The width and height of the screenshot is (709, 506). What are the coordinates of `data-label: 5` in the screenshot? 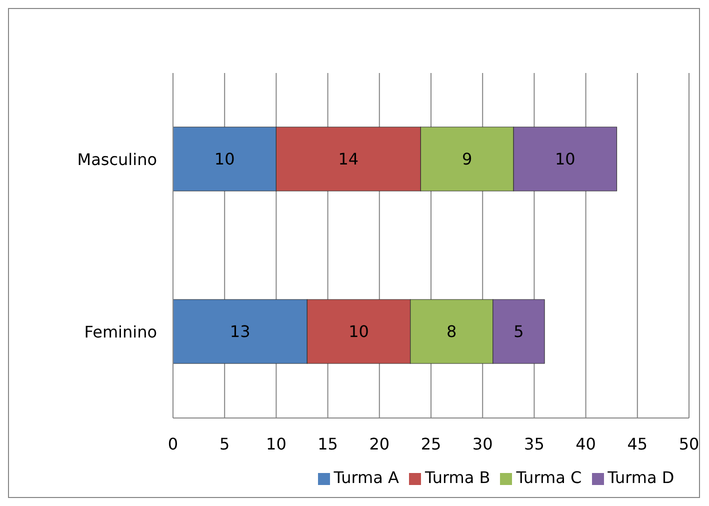 It's located at (519, 332).